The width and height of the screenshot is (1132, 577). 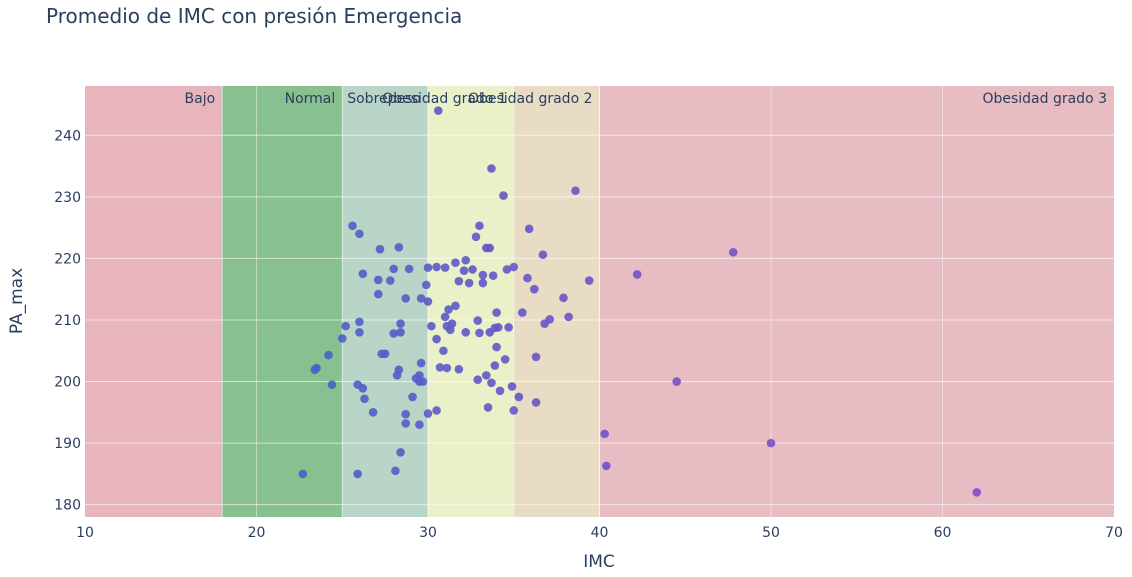 I want to click on y-tick-label-2: 200, so click(x=67, y=383).